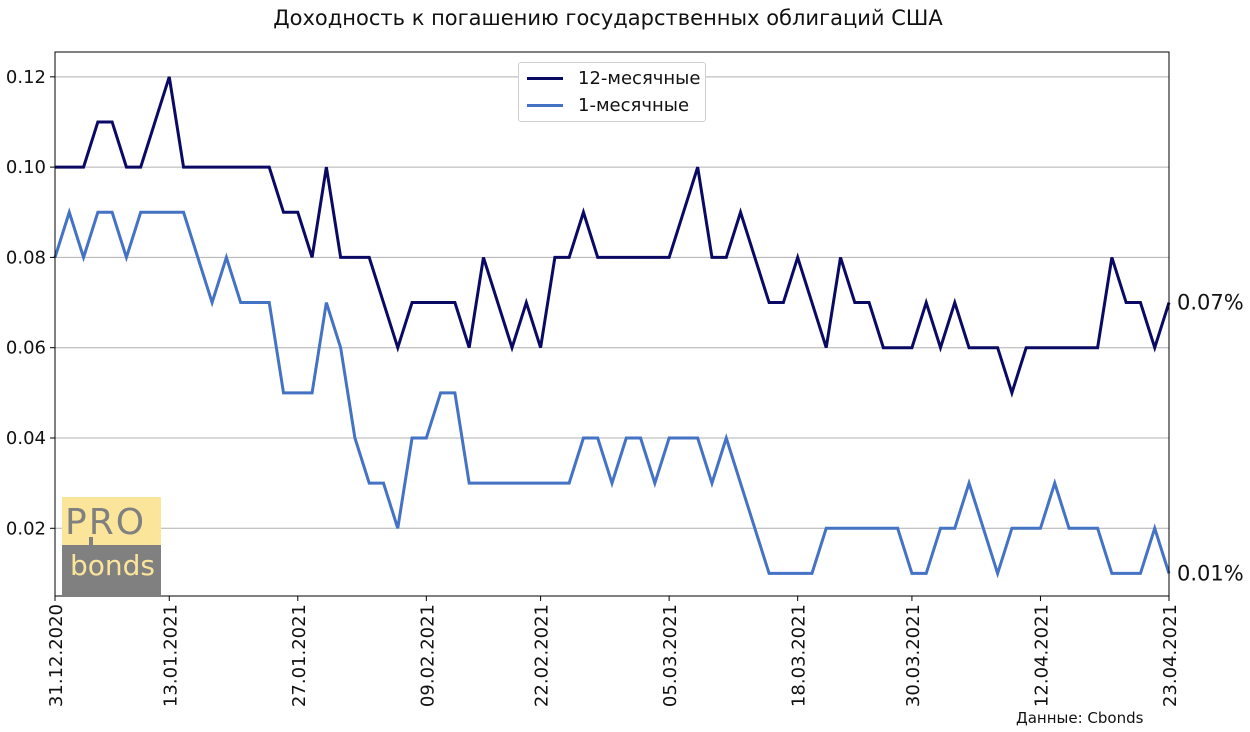 The width and height of the screenshot is (1250, 732). I want to click on logo-bonds-text: bonds, so click(113, 565).